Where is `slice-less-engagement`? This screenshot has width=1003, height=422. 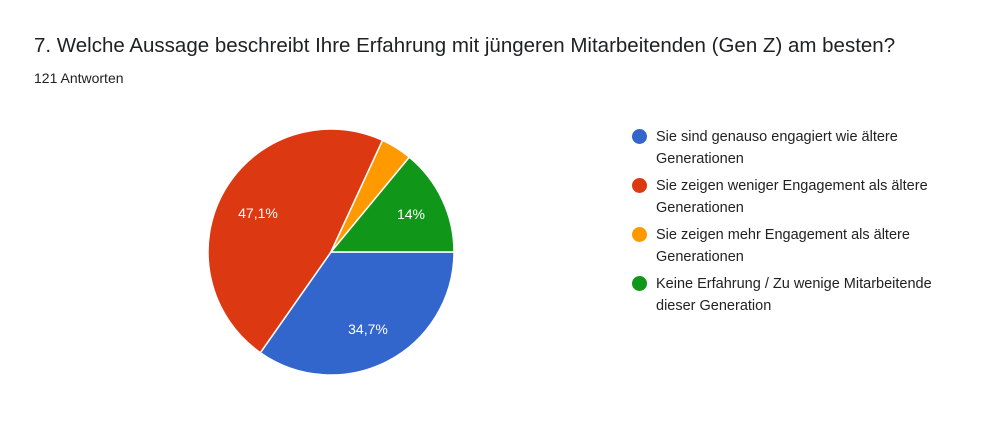
slice-less-engagement is located at coordinates (295, 241).